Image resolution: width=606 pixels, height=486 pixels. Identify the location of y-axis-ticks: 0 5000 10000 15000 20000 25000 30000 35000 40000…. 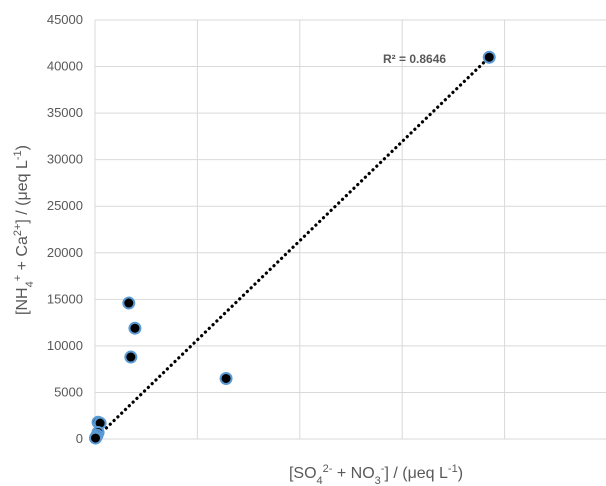
(65, 229).